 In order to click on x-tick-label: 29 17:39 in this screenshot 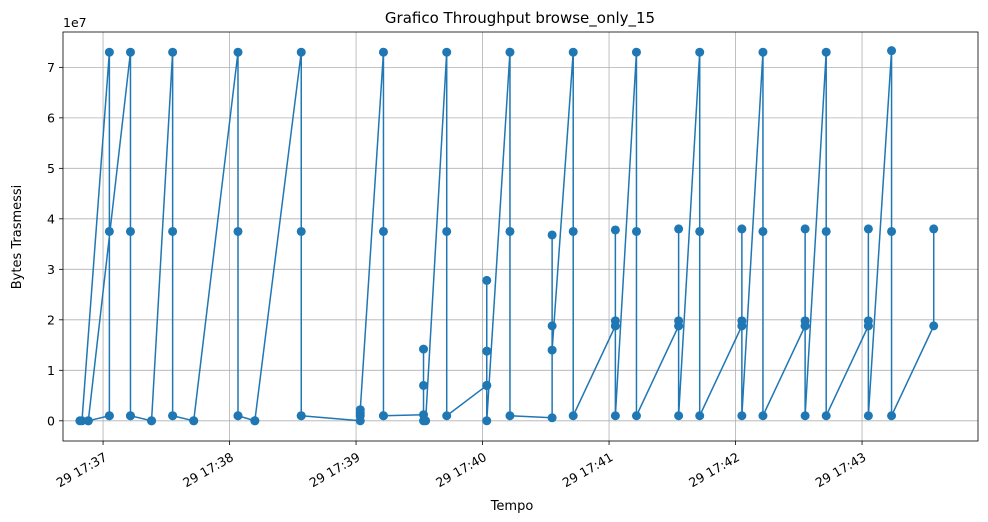, I will do `click(335, 469)`.